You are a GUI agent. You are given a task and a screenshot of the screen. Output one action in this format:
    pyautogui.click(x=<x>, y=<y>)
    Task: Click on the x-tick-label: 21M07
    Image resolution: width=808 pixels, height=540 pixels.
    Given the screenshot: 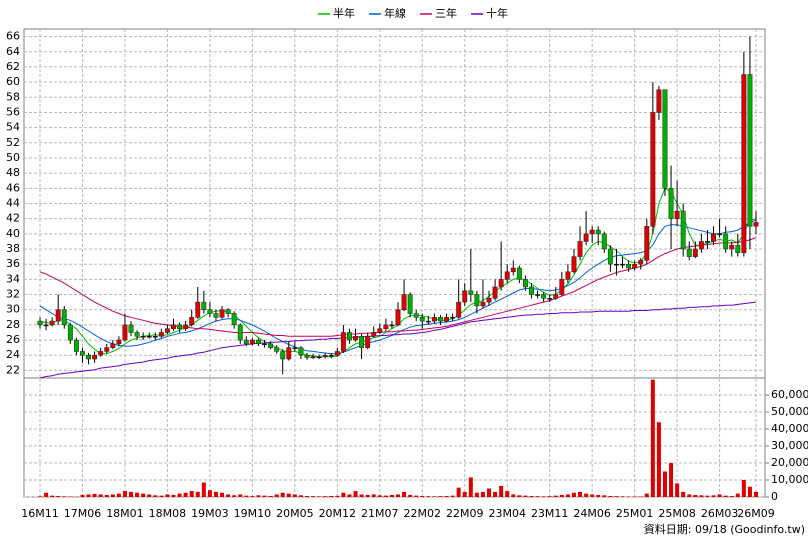 What is the action you would take?
    pyautogui.click(x=380, y=513)
    